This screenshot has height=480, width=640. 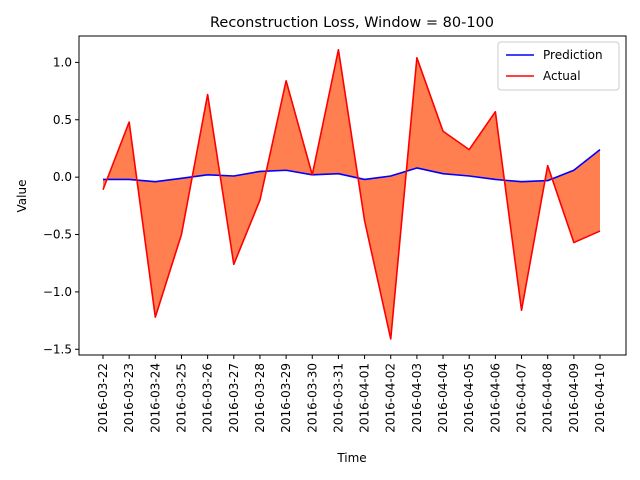 What do you see at coordinates (573, 55) in the screenshot?
I see `legend-label-prediction: Prediction` at bounding box center [573, 55].